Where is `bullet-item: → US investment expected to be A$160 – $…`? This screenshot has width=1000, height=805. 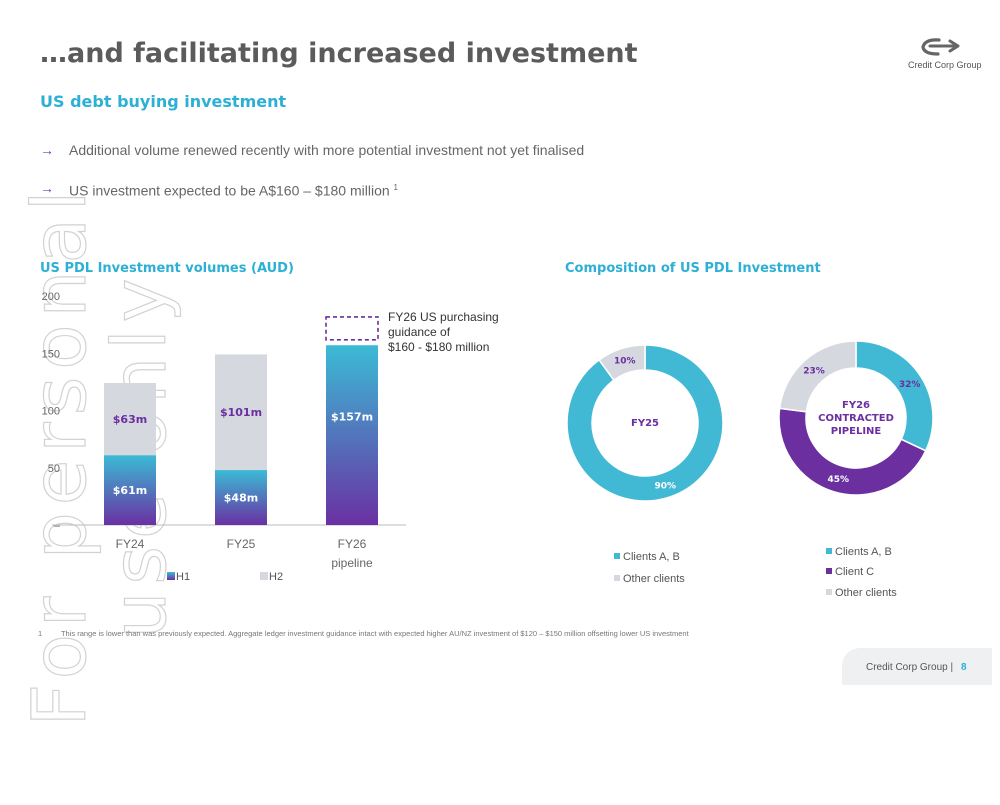
bullet-item: → US investment expected to be A$160 – $… is located at coordinates (312, 197).